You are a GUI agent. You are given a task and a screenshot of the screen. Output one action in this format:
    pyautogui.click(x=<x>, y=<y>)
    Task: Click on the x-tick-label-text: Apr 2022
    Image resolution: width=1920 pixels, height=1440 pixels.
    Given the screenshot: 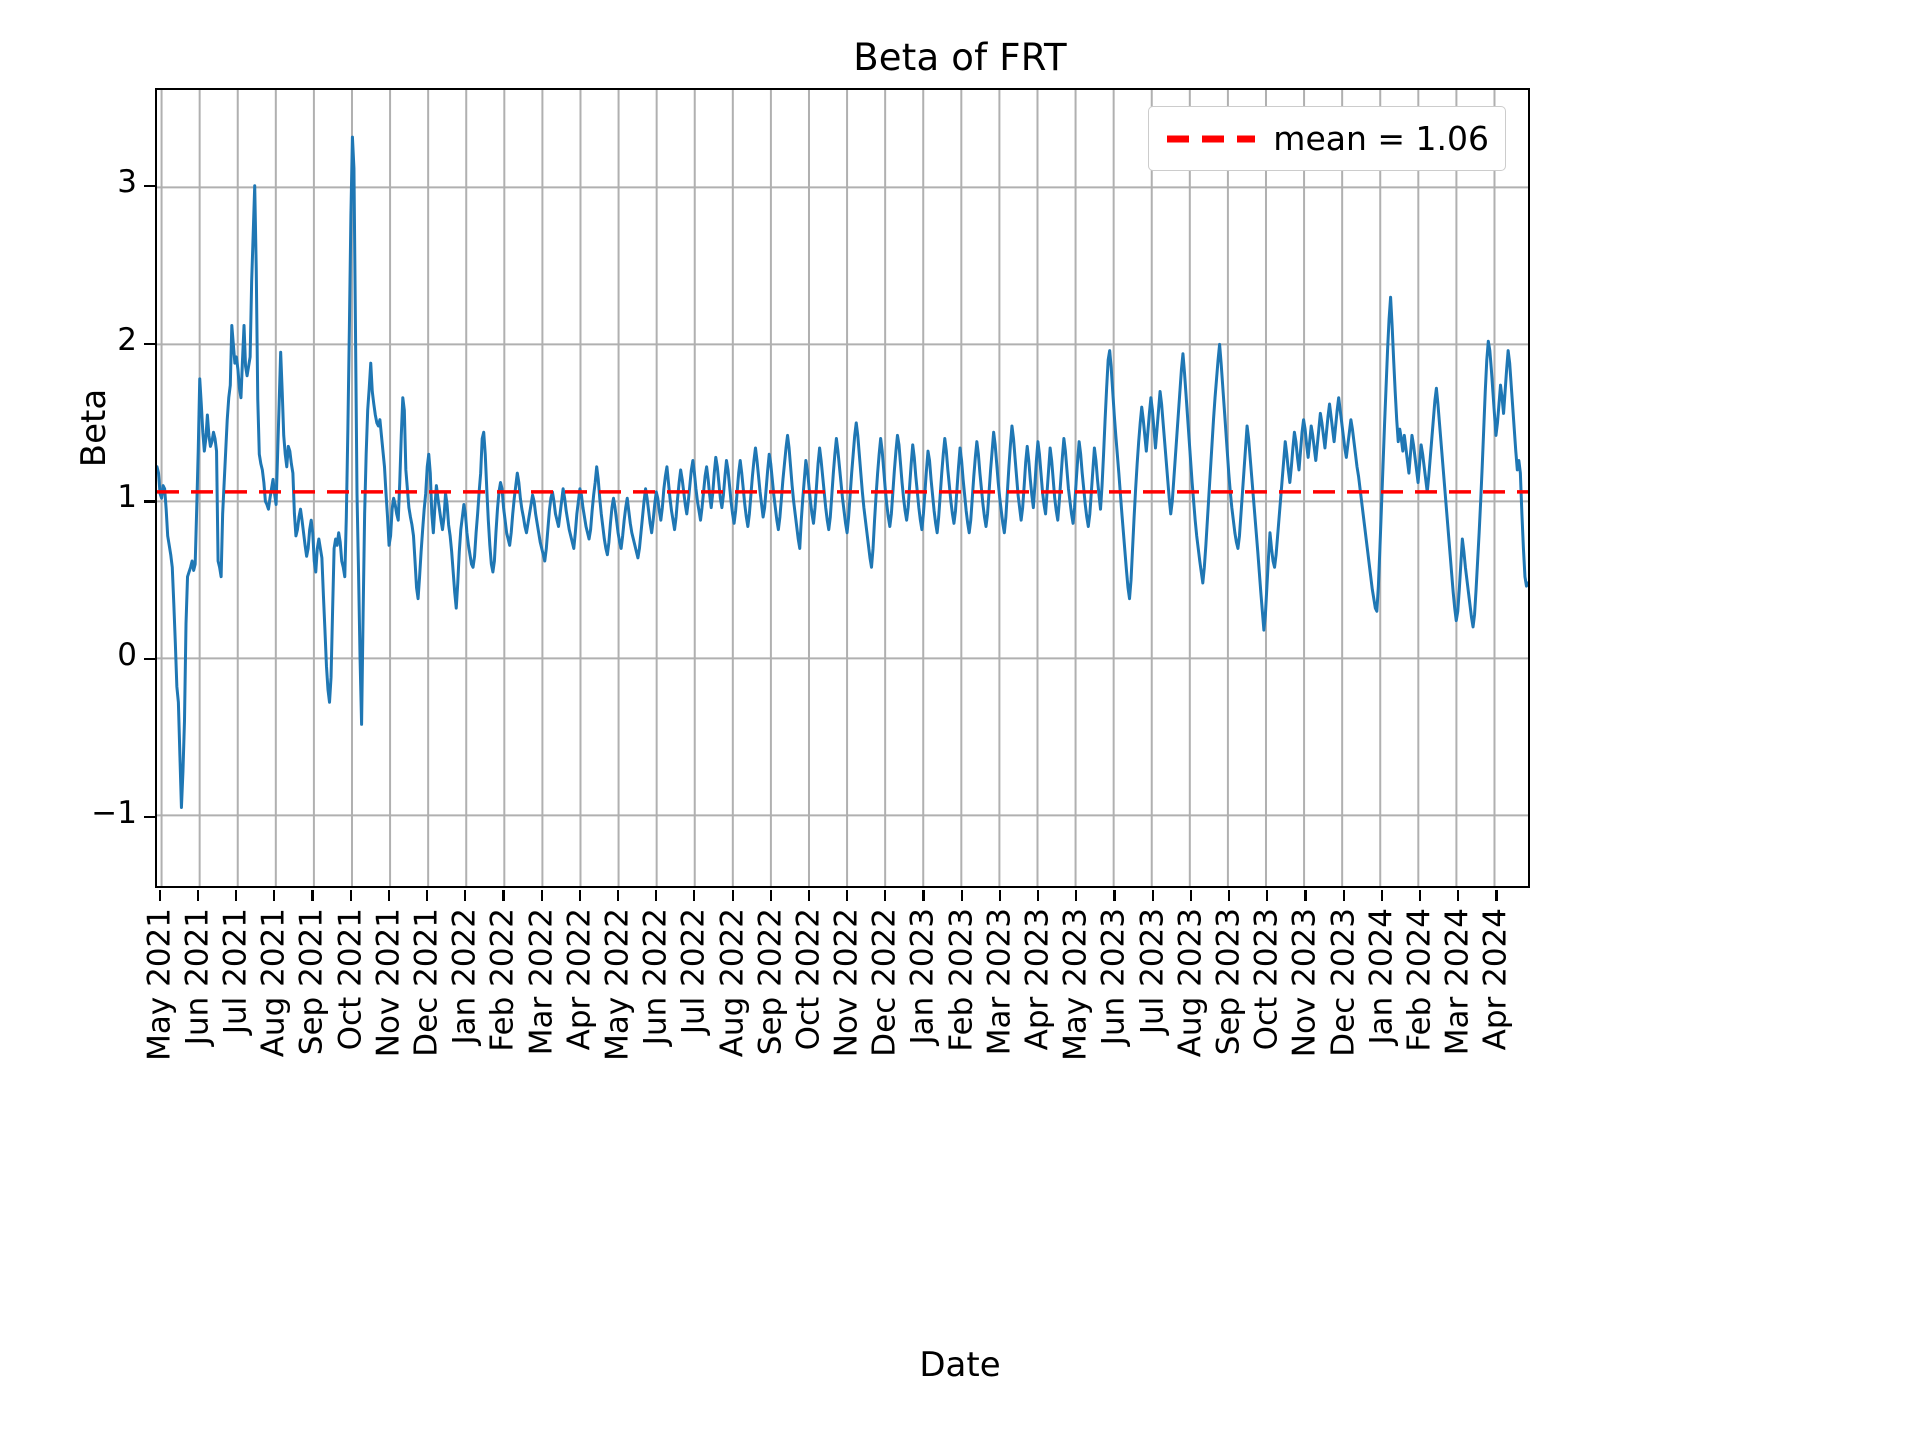 What is the action you would take?
    pyautogui.click(x=579, y=979)
    